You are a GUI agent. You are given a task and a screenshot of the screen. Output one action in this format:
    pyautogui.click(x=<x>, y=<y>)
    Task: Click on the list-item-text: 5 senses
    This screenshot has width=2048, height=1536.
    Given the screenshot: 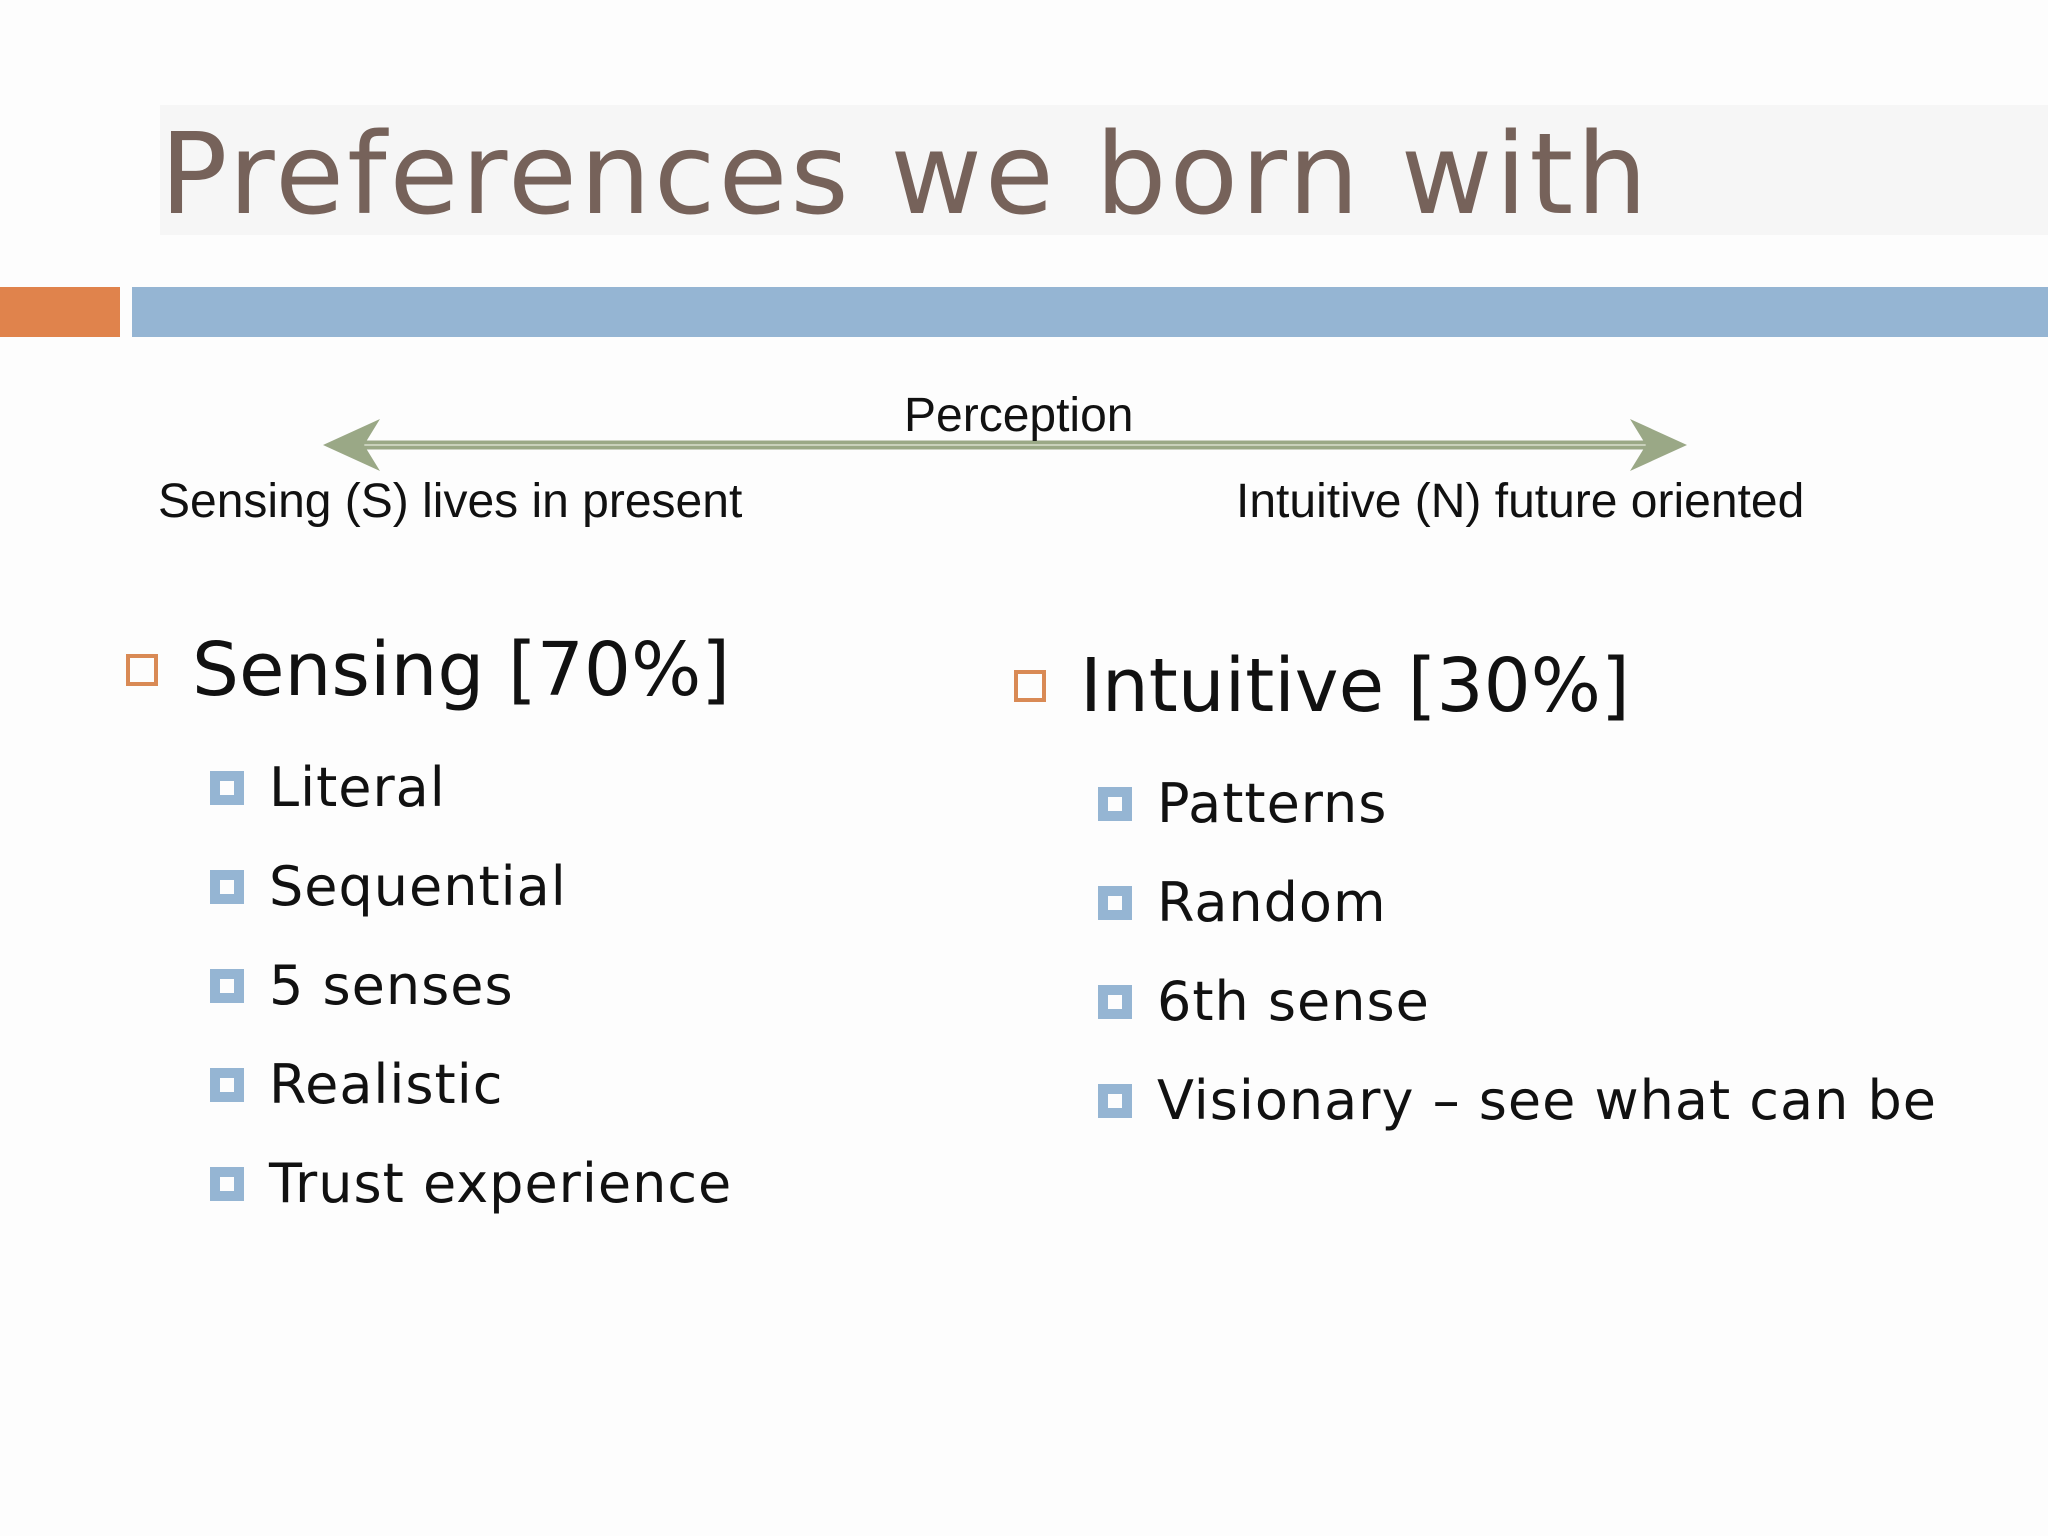 What is the action you would take?
    pyautogui.click(x=391, y=985)
    